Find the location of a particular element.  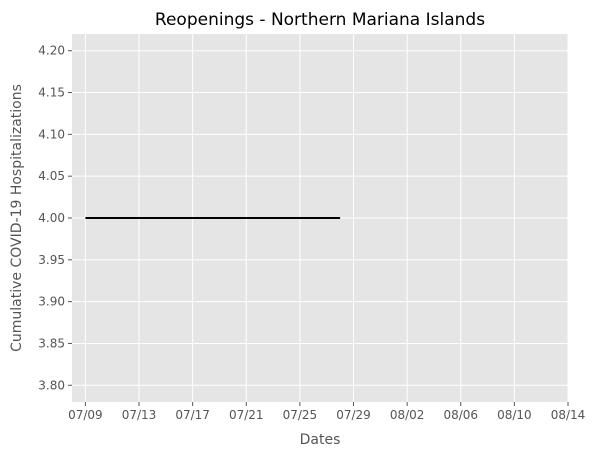

y-tick-label: 3.90 is located at coordinates (51, 302).